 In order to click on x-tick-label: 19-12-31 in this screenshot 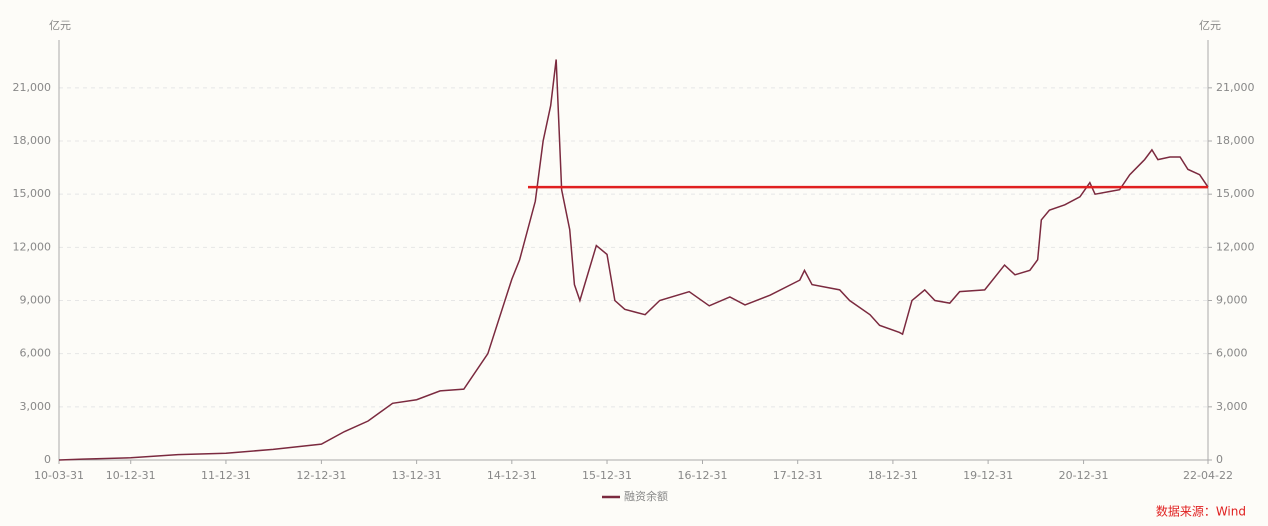, I will do `click(988, 475)`.